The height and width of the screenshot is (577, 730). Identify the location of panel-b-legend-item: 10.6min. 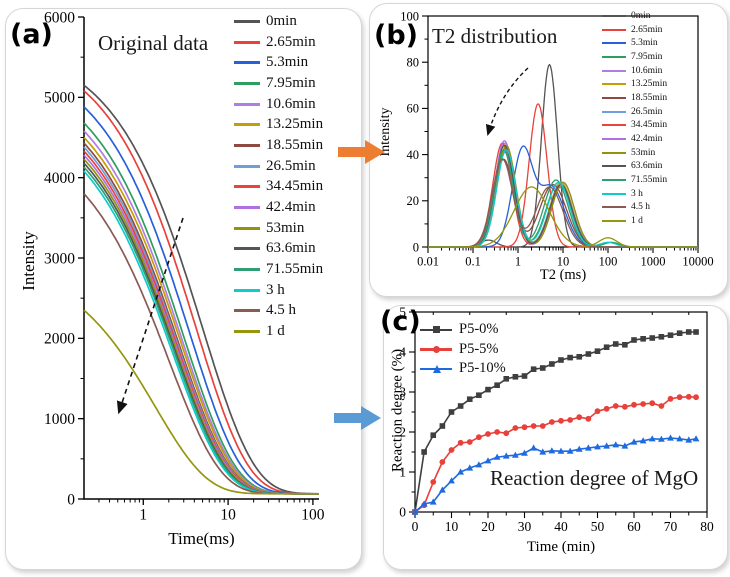
(634, 71).